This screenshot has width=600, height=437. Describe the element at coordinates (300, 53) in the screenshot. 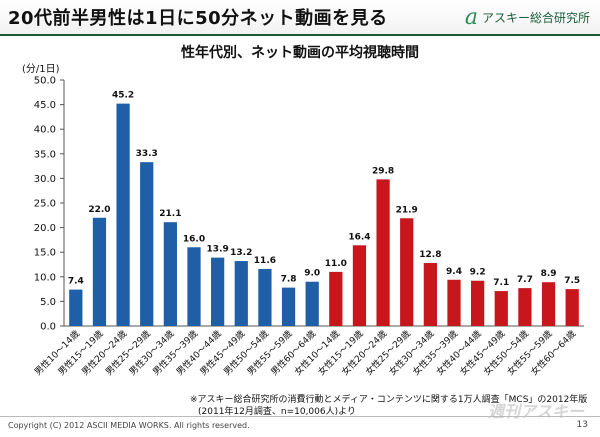

I see `chart-title: 性年代別、ネット動画の平均視聴時間` at that location.